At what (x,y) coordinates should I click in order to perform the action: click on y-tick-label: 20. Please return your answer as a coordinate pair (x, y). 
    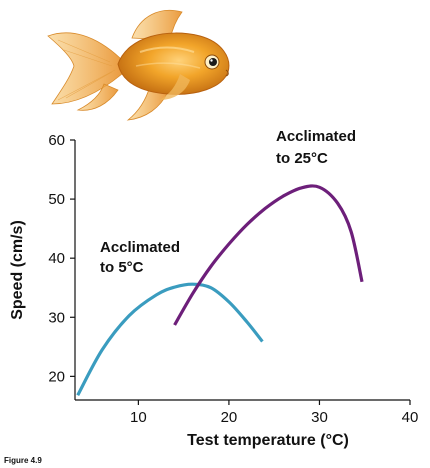
    Looking at the image, I should click on (56, 376).